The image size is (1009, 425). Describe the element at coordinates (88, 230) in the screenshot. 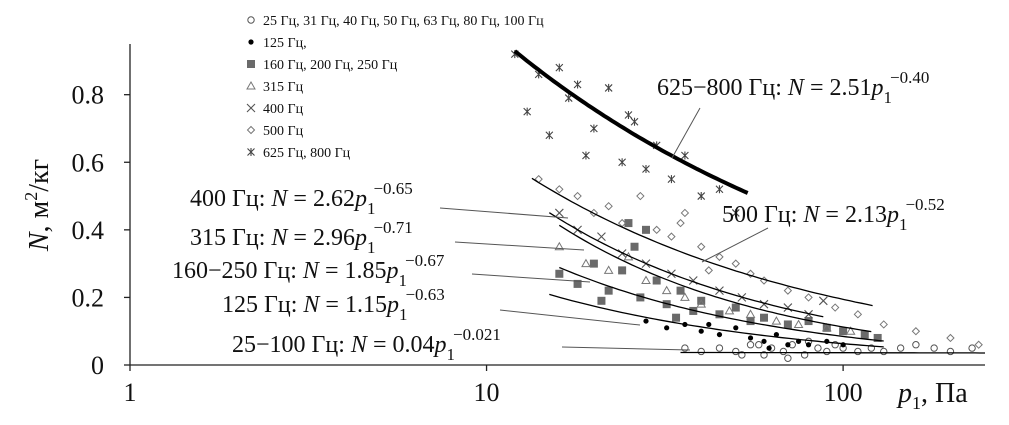

I see `y-tick-label: 0.4` at that location.